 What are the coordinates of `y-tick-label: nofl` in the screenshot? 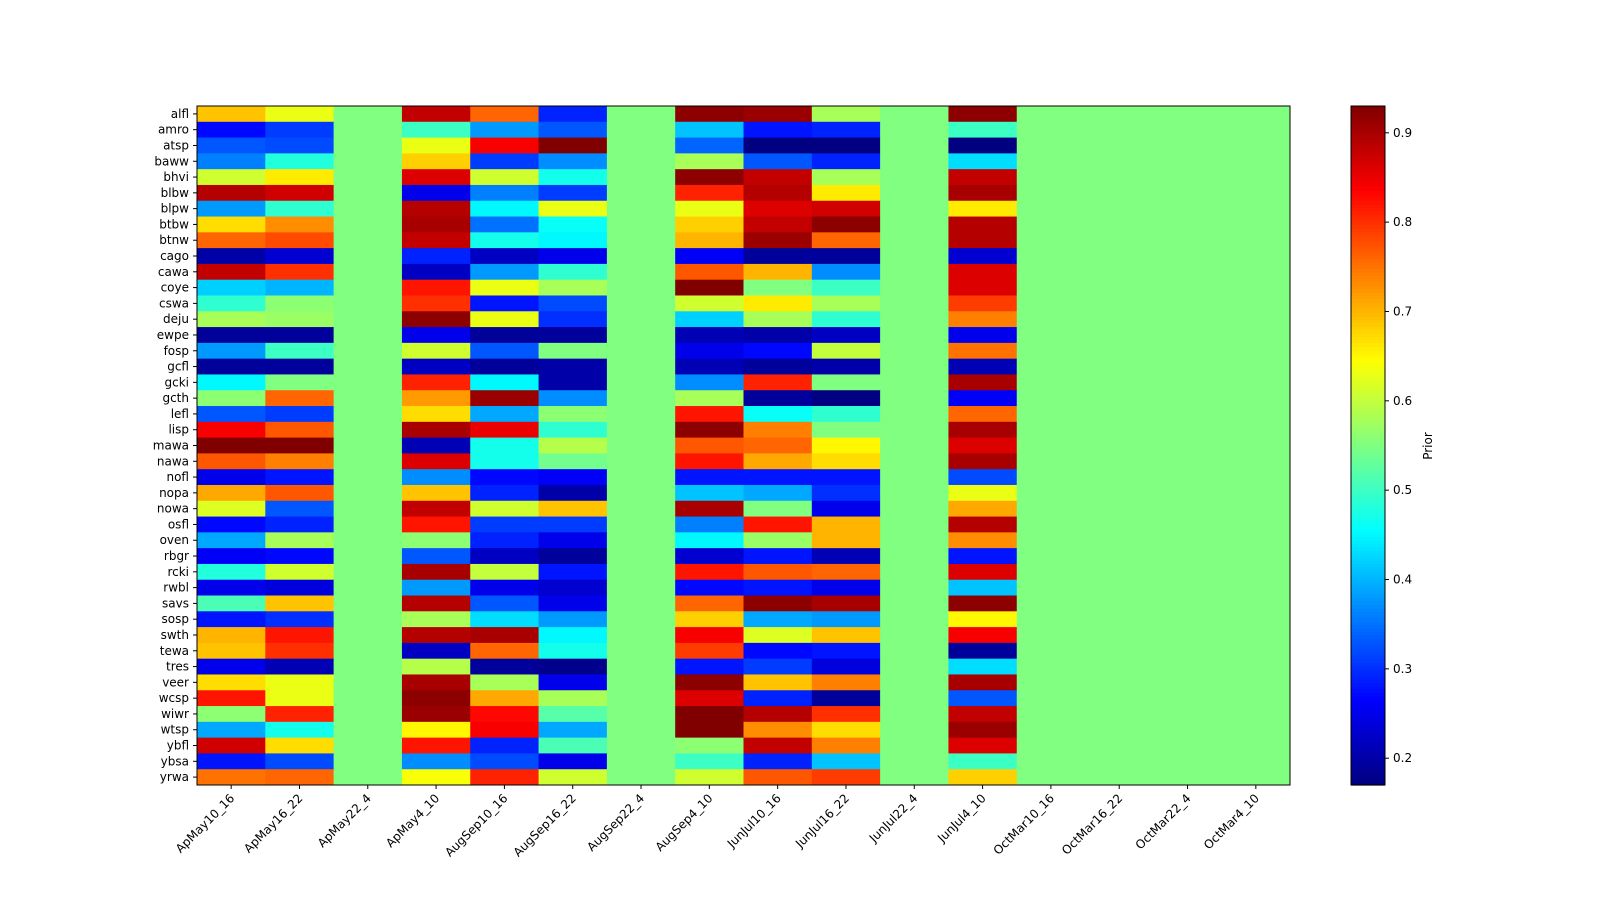 It's located at (177, 477).